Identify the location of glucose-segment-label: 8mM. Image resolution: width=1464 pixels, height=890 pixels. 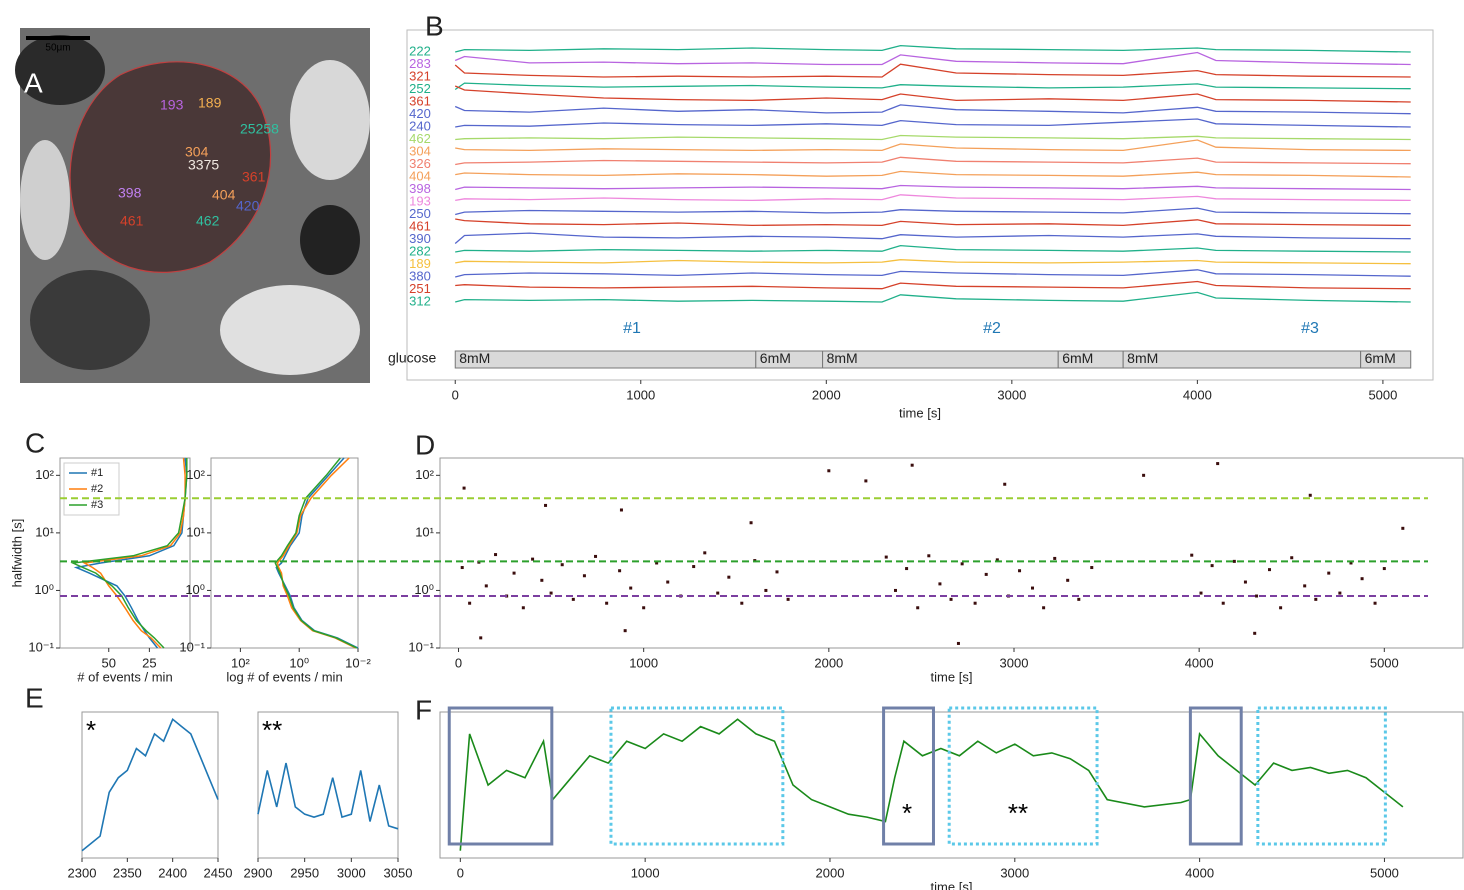
(474, 358).